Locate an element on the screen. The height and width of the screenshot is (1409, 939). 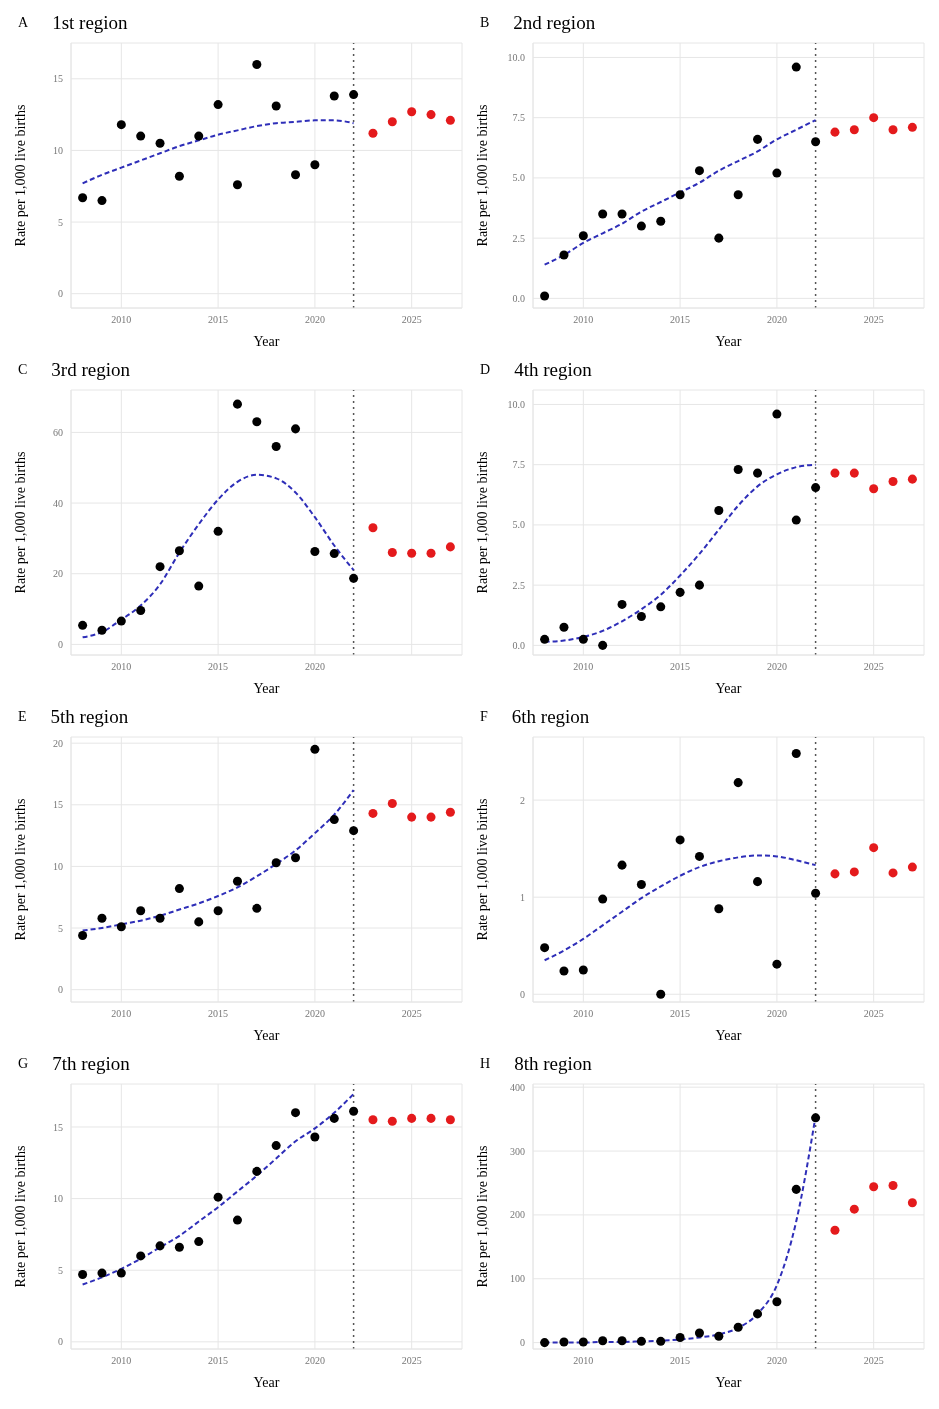
y-tick-label: 15 is located at coordinates (58, 805).